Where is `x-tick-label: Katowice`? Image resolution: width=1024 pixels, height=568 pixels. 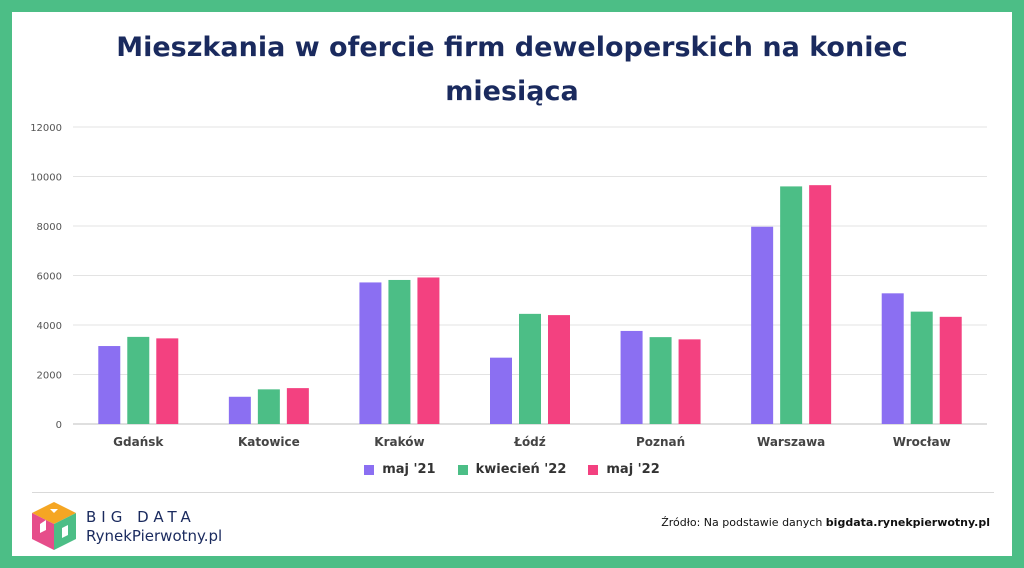
x-tick-label: Katowice is located at coordinates (269, 442).